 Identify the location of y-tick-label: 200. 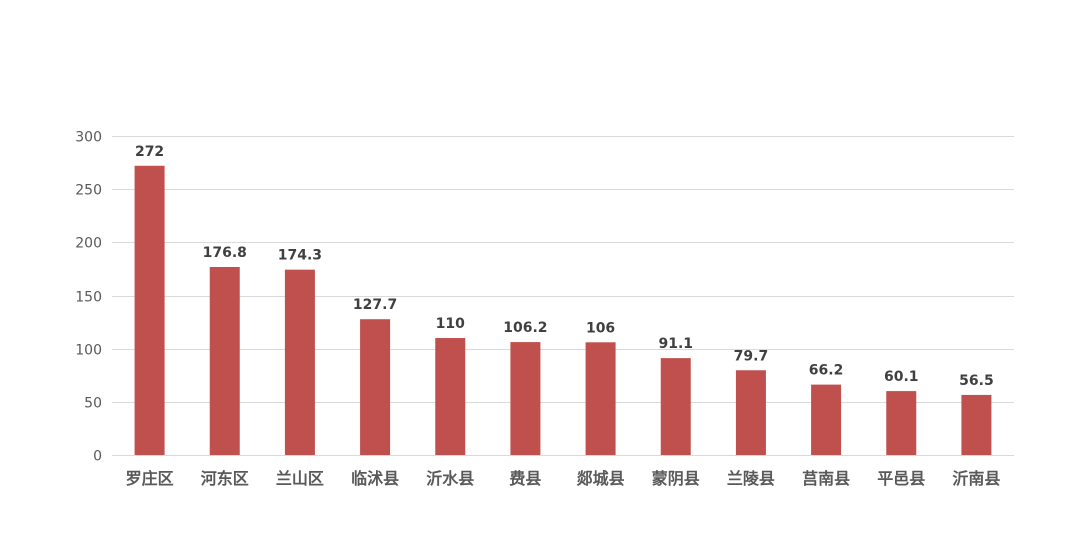
(88, 244).